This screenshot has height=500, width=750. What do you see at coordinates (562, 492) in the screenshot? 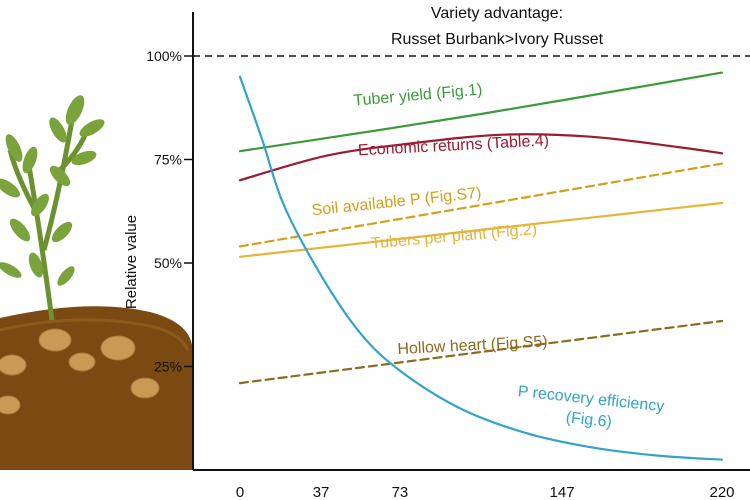
I see `x-tick-label: 147` at bounding box center [562, 492].